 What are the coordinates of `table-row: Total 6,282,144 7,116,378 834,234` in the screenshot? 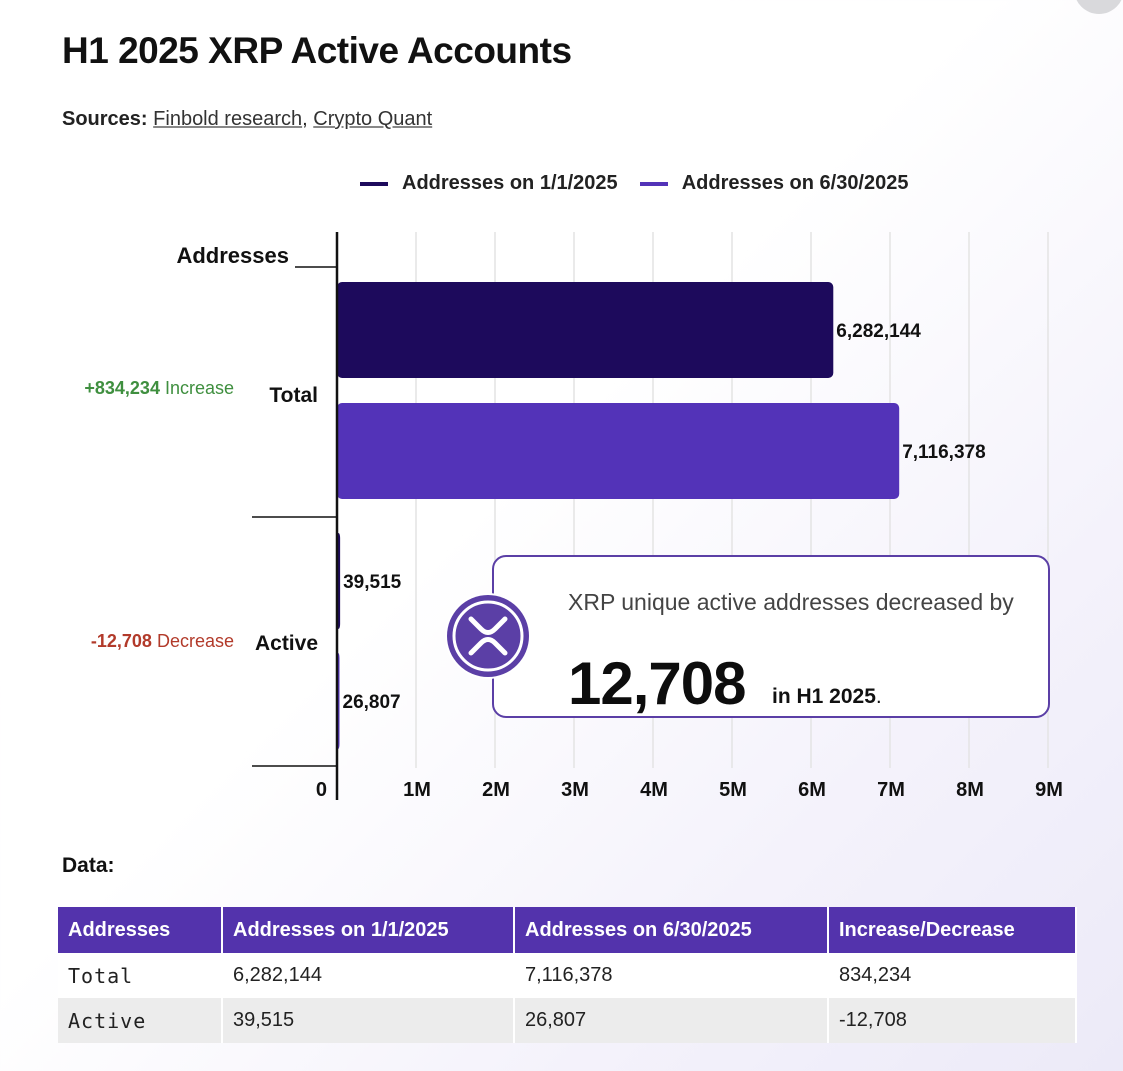 It's located at (567, 975).